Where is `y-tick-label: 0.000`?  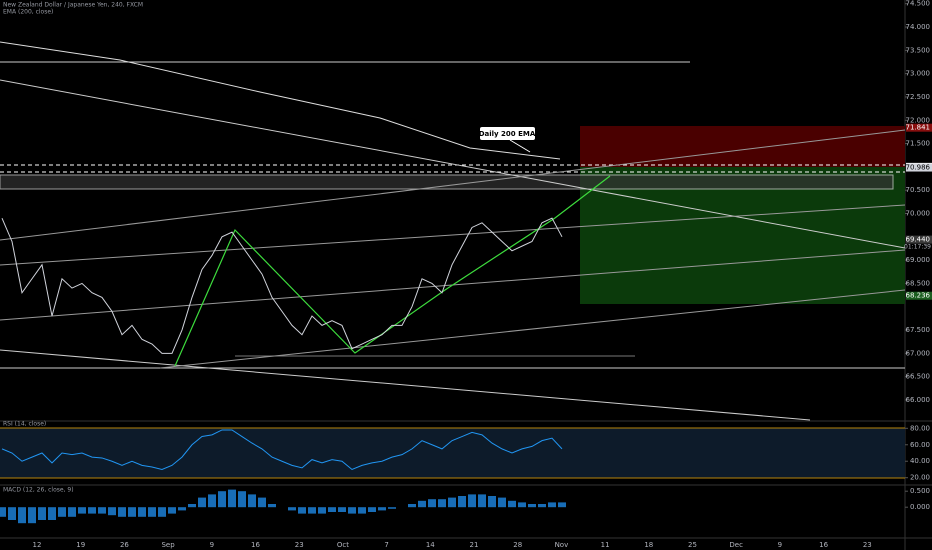 y-tick-label: 0.000 is located at coordinates (920, 507).